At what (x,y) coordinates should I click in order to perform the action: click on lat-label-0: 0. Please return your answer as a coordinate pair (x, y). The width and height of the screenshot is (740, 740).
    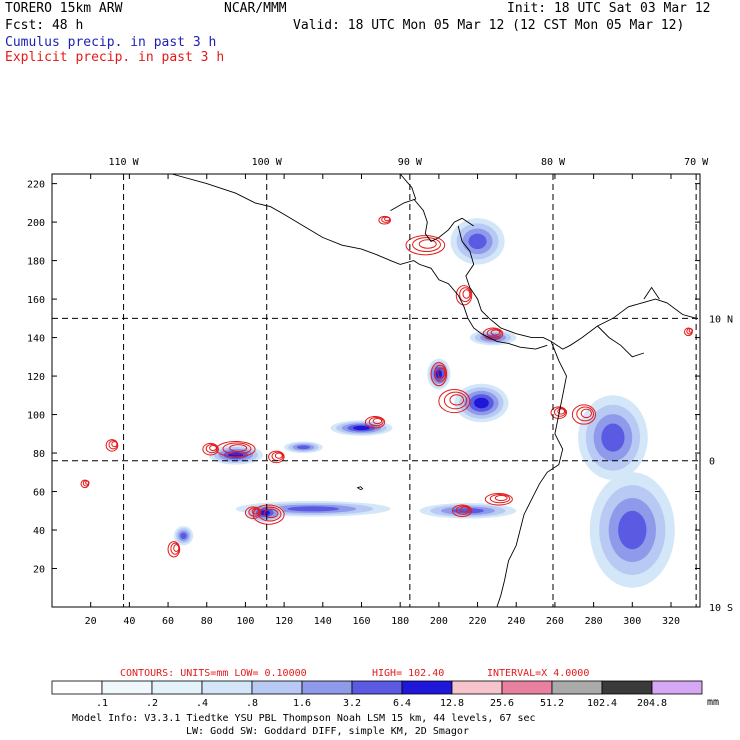
    Looking at the image, I should click on (712, 462).